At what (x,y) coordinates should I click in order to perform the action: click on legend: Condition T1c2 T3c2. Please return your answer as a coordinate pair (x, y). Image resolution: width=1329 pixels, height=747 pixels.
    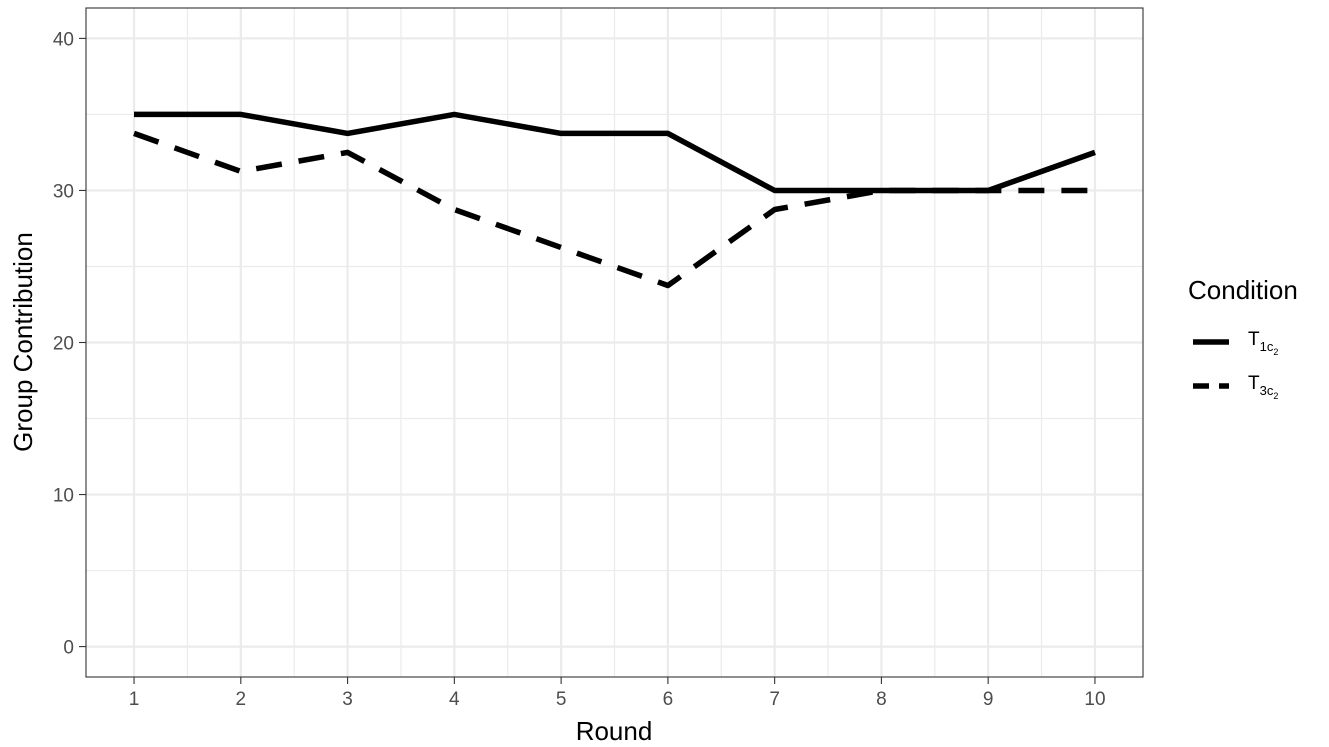
    Looking at the image, I should click on (1243, 338).